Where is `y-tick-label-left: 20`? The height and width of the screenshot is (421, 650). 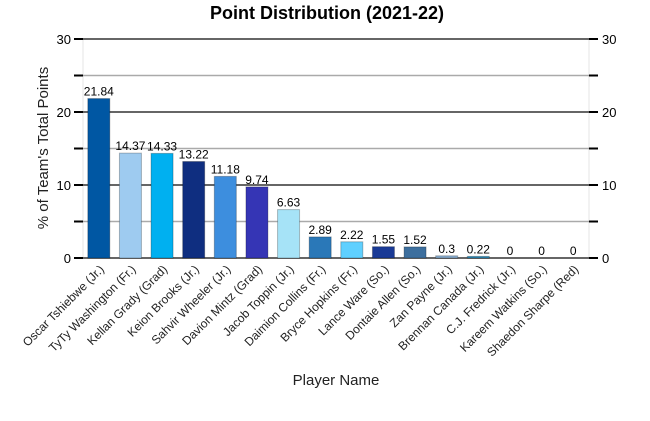 y-tick-label-left: 20 is located at coordinates (64, 112).